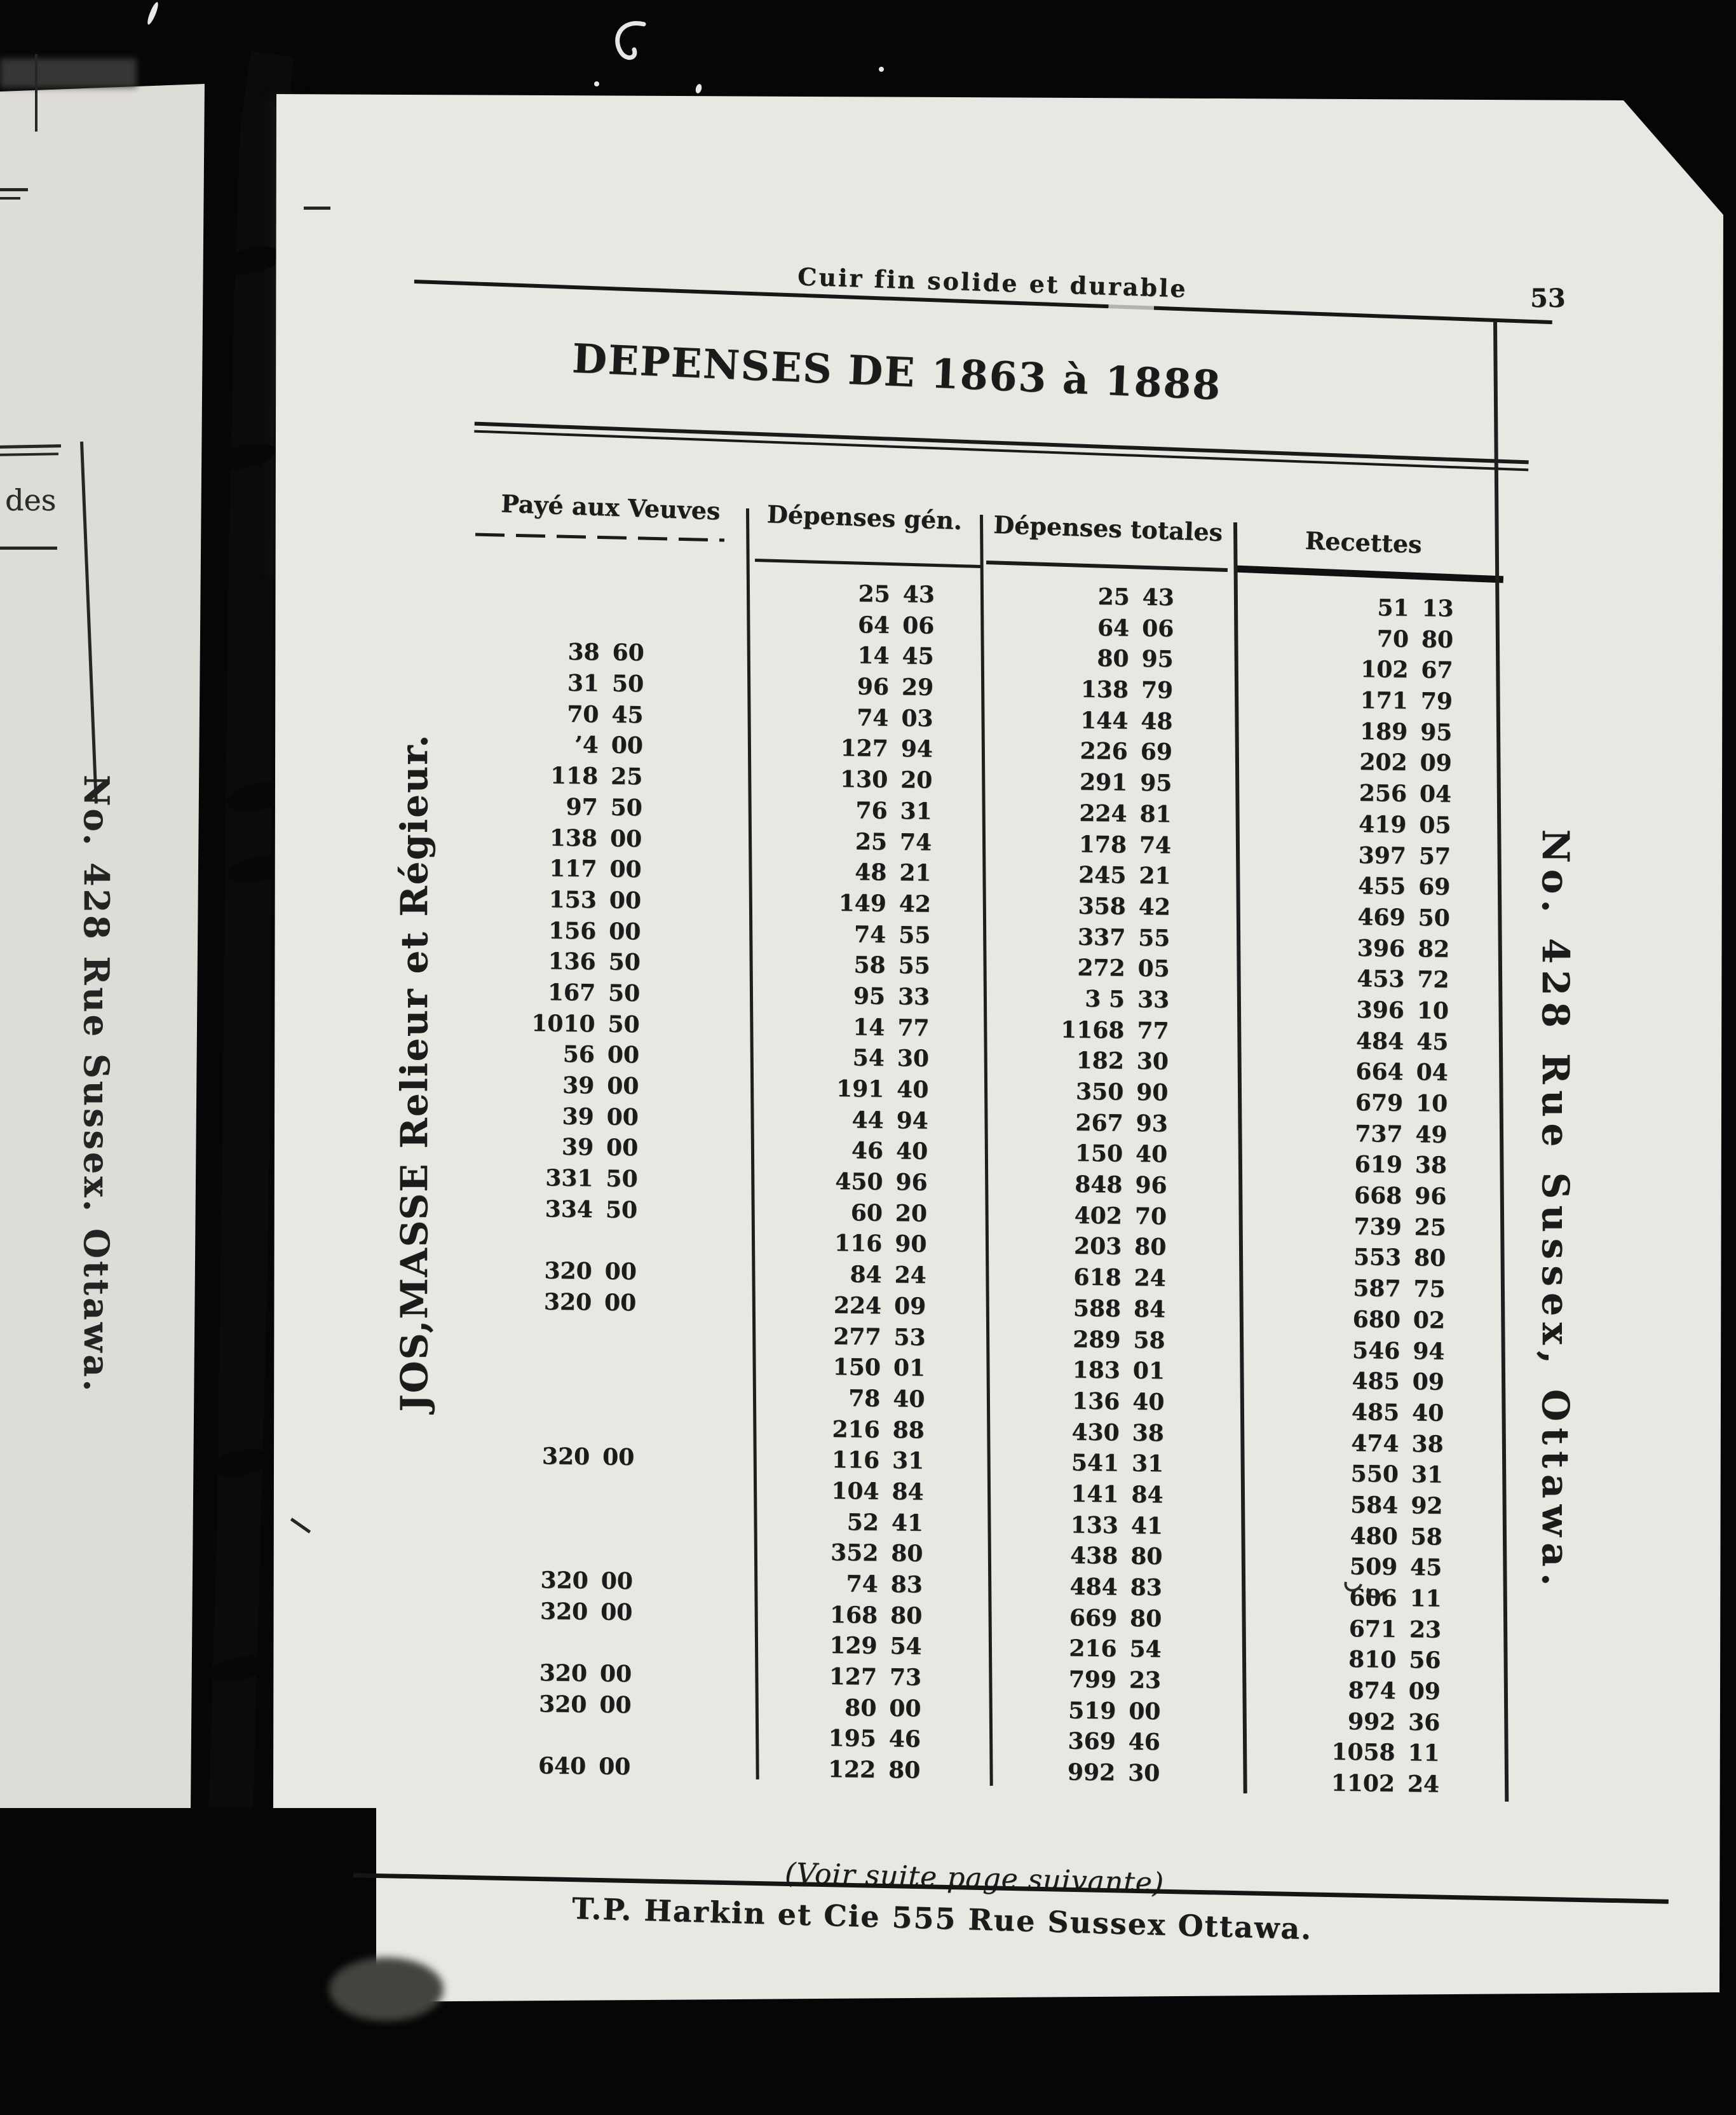 This screenshot has width=1736, height=2115. Describe the element at coordinates (1394, 1660) in the screenshot. I see `cell-rec: 810 56` at that location.